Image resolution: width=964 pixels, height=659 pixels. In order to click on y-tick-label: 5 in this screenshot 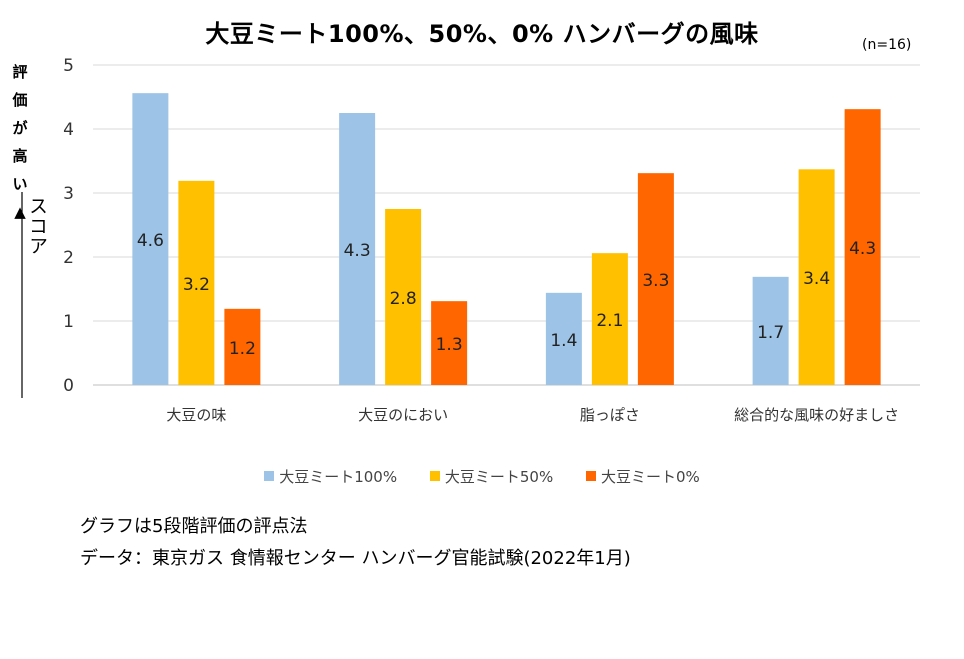, I will do `click(68, 66)`.